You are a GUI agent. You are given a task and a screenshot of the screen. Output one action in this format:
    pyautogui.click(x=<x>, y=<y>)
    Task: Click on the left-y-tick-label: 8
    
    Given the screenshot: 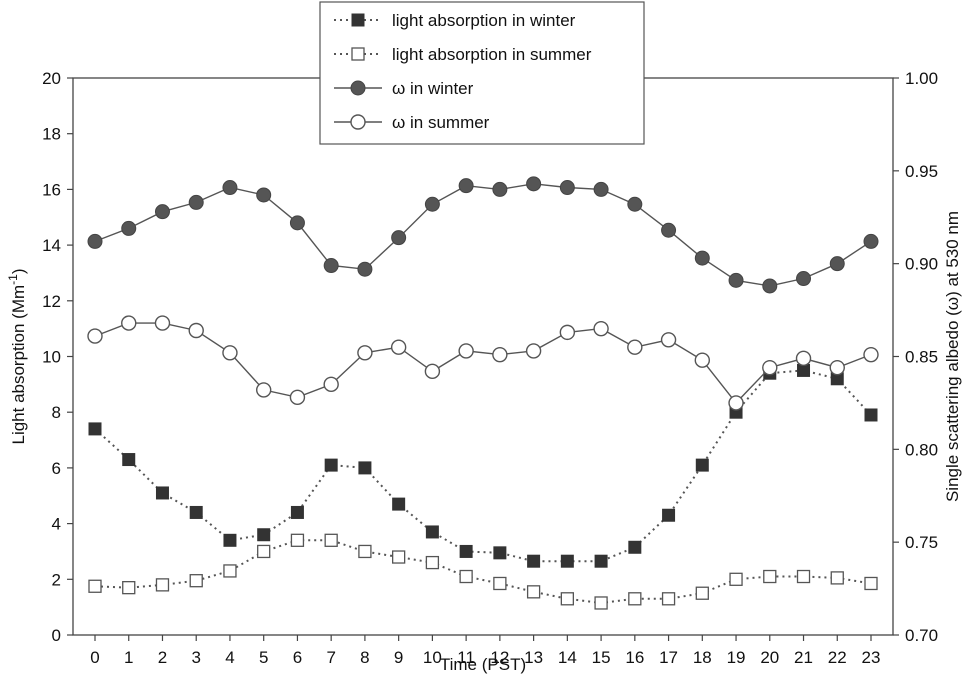 What is the action you would take?
    pyautogui.click(x=56, y=412)
    